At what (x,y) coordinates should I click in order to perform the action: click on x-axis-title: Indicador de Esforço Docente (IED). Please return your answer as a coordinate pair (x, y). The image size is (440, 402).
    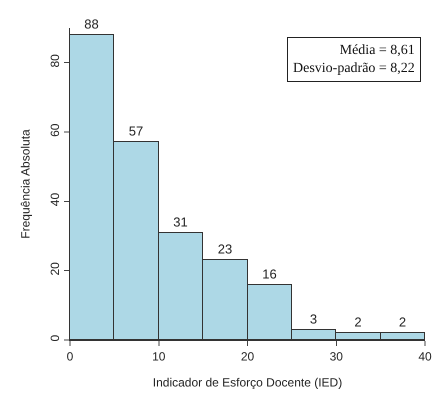
    Looking at the image, I should click on (247, 382).